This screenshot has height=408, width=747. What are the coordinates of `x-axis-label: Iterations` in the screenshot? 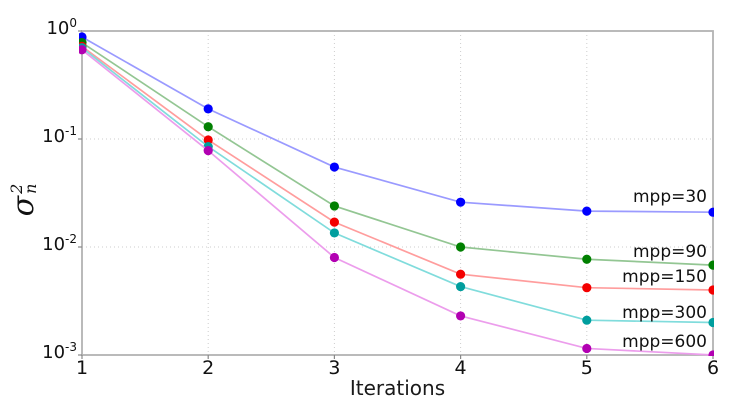 It's located at (397, 388).